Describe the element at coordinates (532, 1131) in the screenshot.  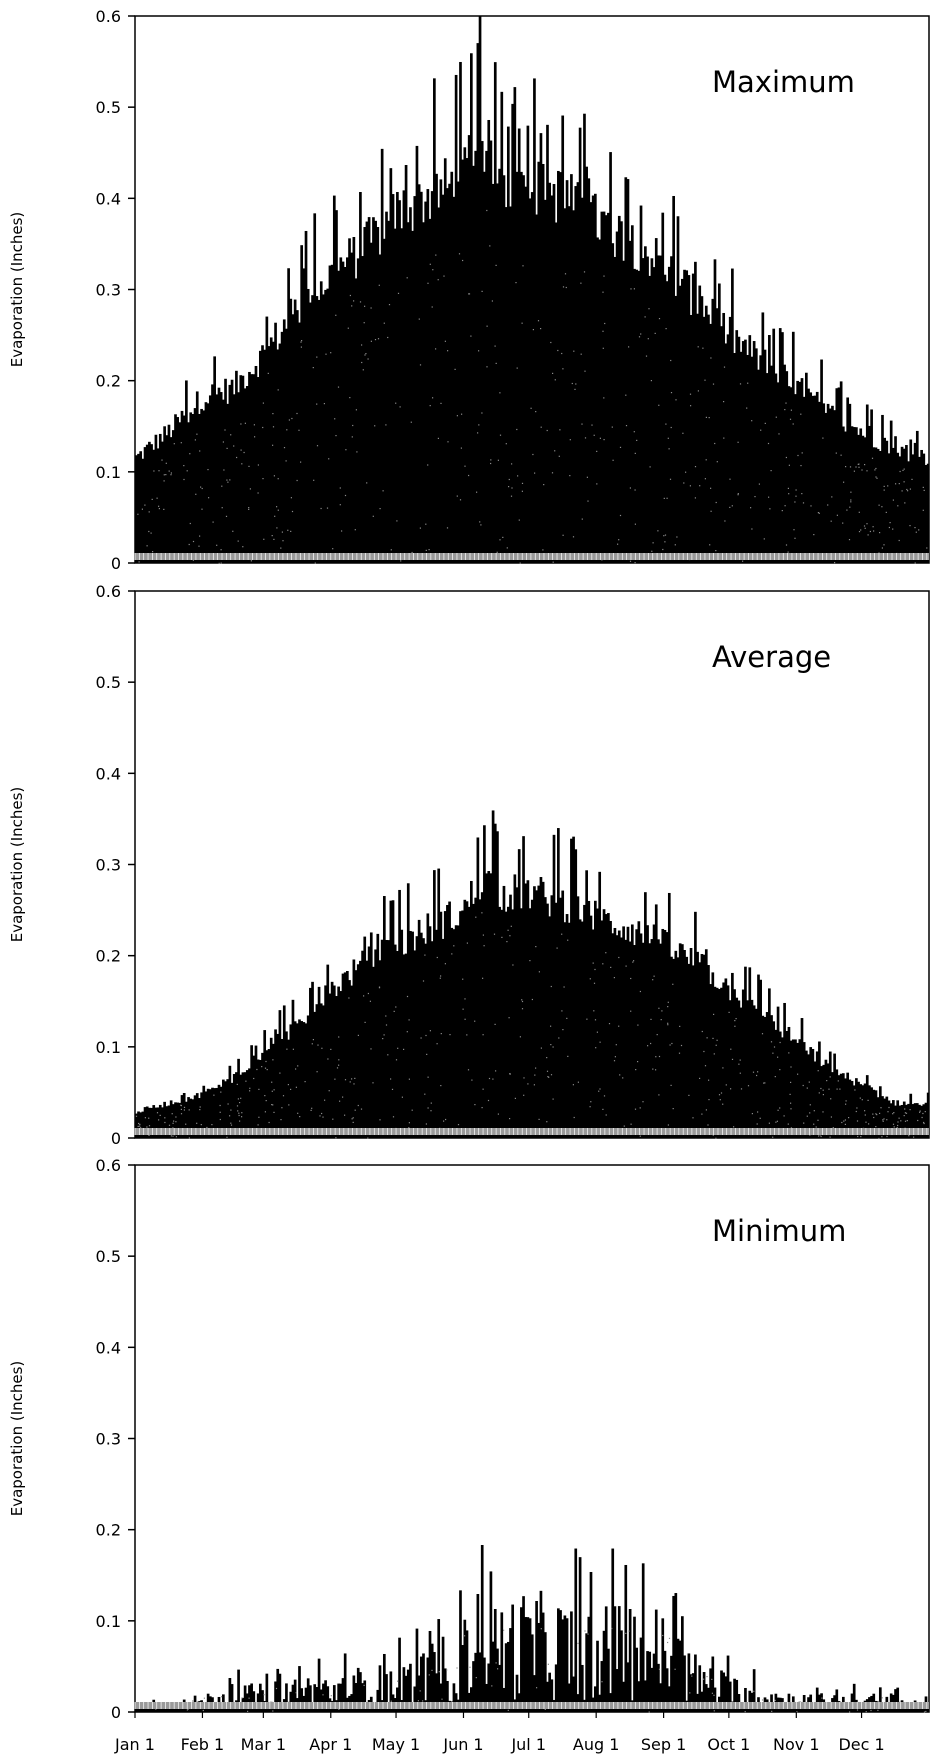
I see `baseline-strip` at that location.